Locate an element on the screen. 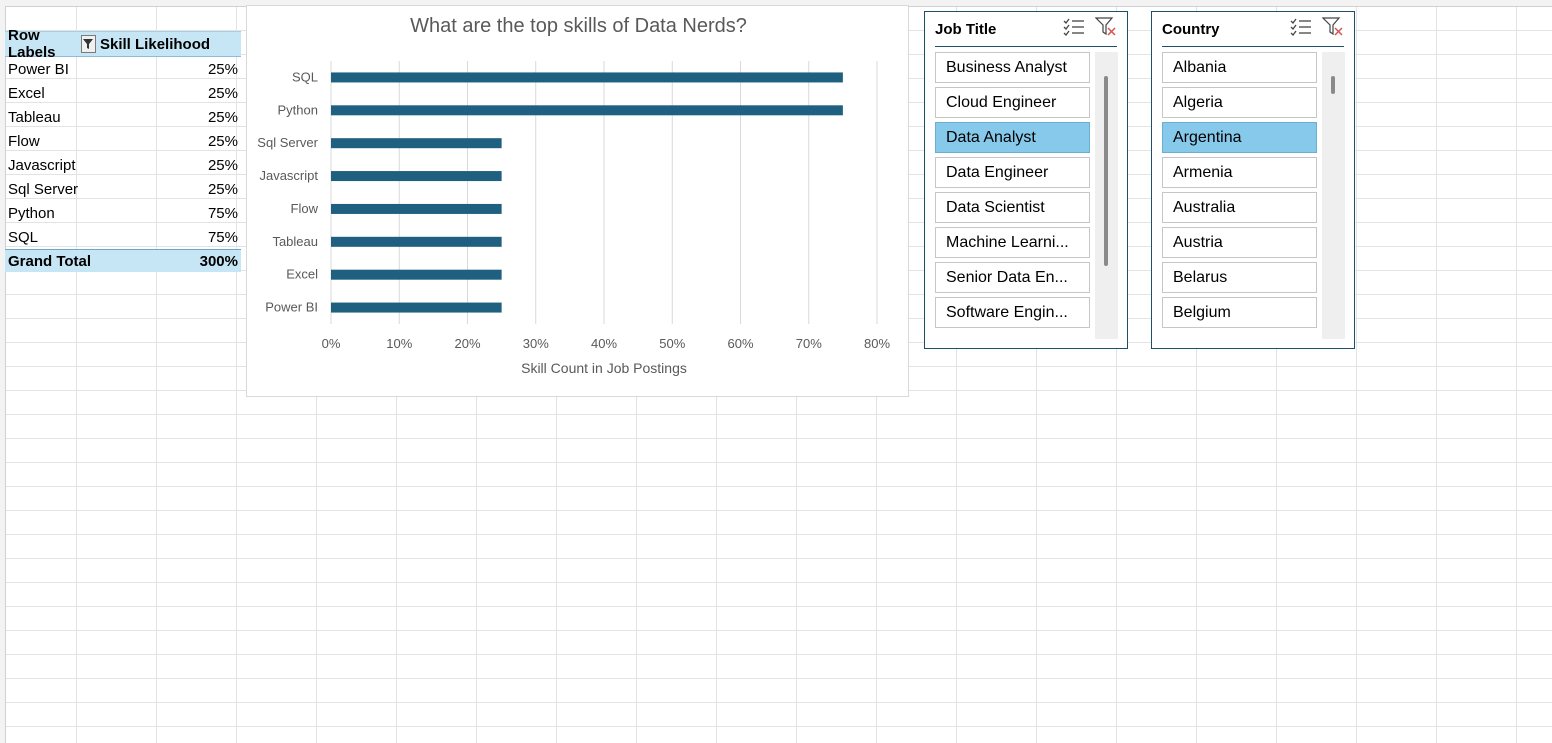 The height and width of the screenshot is (743, 1552). pivot-row: Excel 25% is located at coordinates (123, 93).